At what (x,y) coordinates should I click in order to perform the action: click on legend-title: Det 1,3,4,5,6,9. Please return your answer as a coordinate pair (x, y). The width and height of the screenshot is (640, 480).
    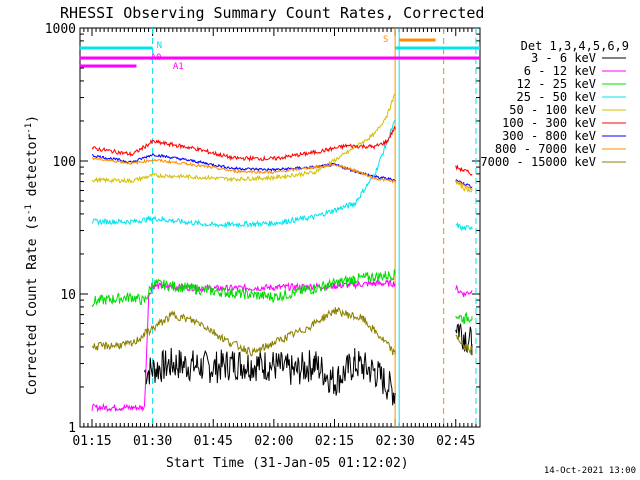
    Looking at the image, I should click on (575, 46).